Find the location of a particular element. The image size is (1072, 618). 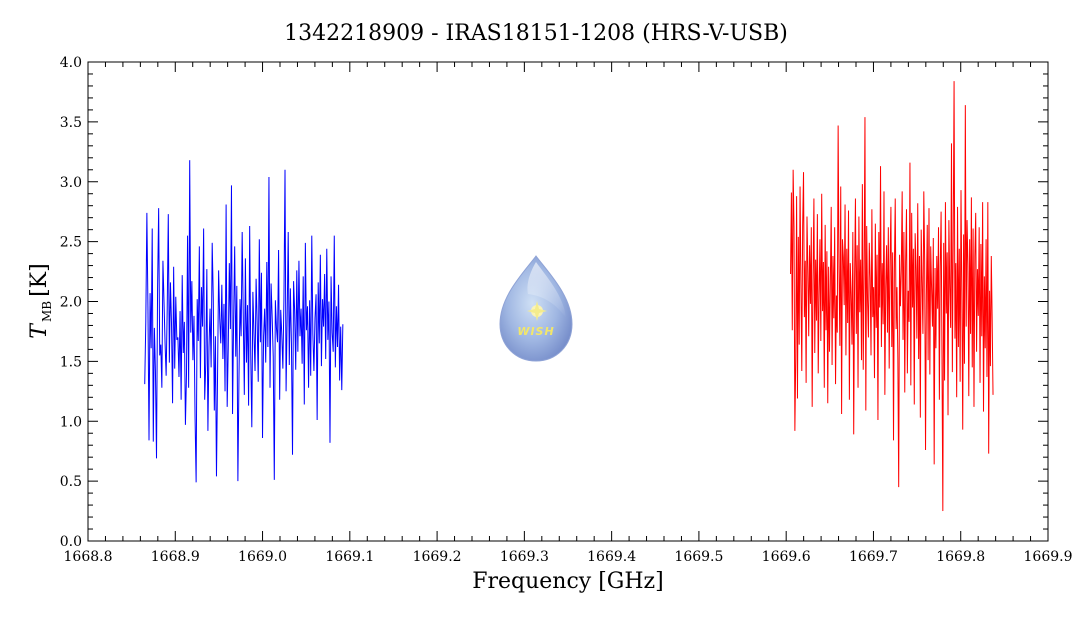

wish-logo: WISH is located at coordinates (536, 308).